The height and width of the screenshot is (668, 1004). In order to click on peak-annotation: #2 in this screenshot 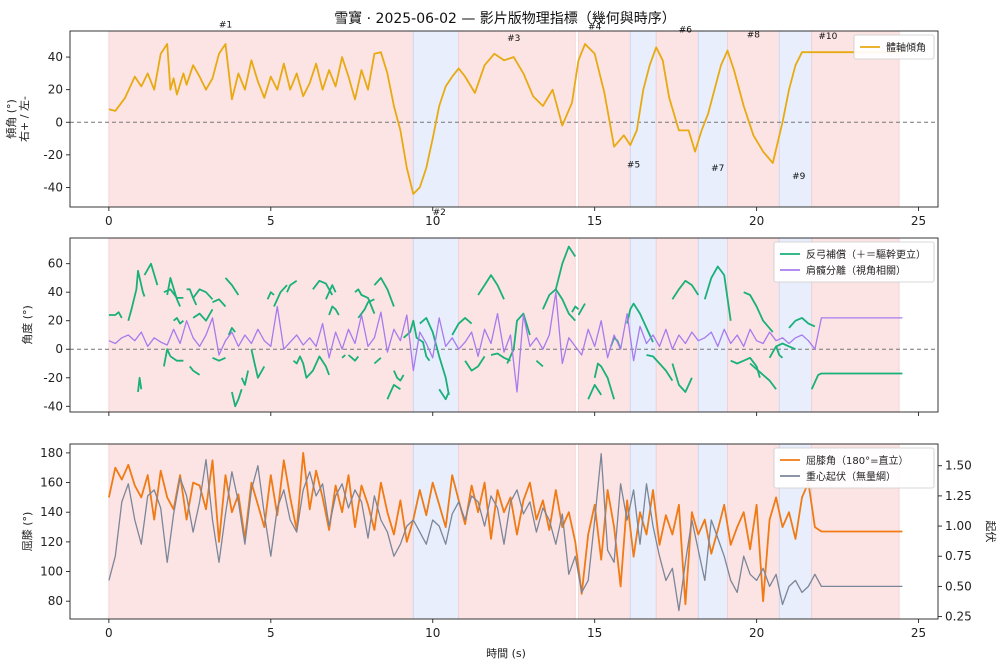, I will do `click(439, 213)`.